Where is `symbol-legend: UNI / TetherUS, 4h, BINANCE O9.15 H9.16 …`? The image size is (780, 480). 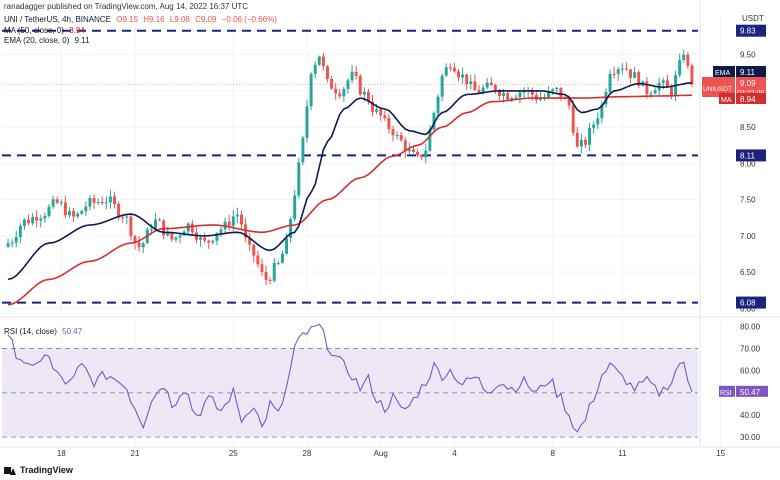
symbol-legend: UNI / TetherUS, 4h, BINANCE O9.15 H9.16 … is located at coordinates (142, 19).